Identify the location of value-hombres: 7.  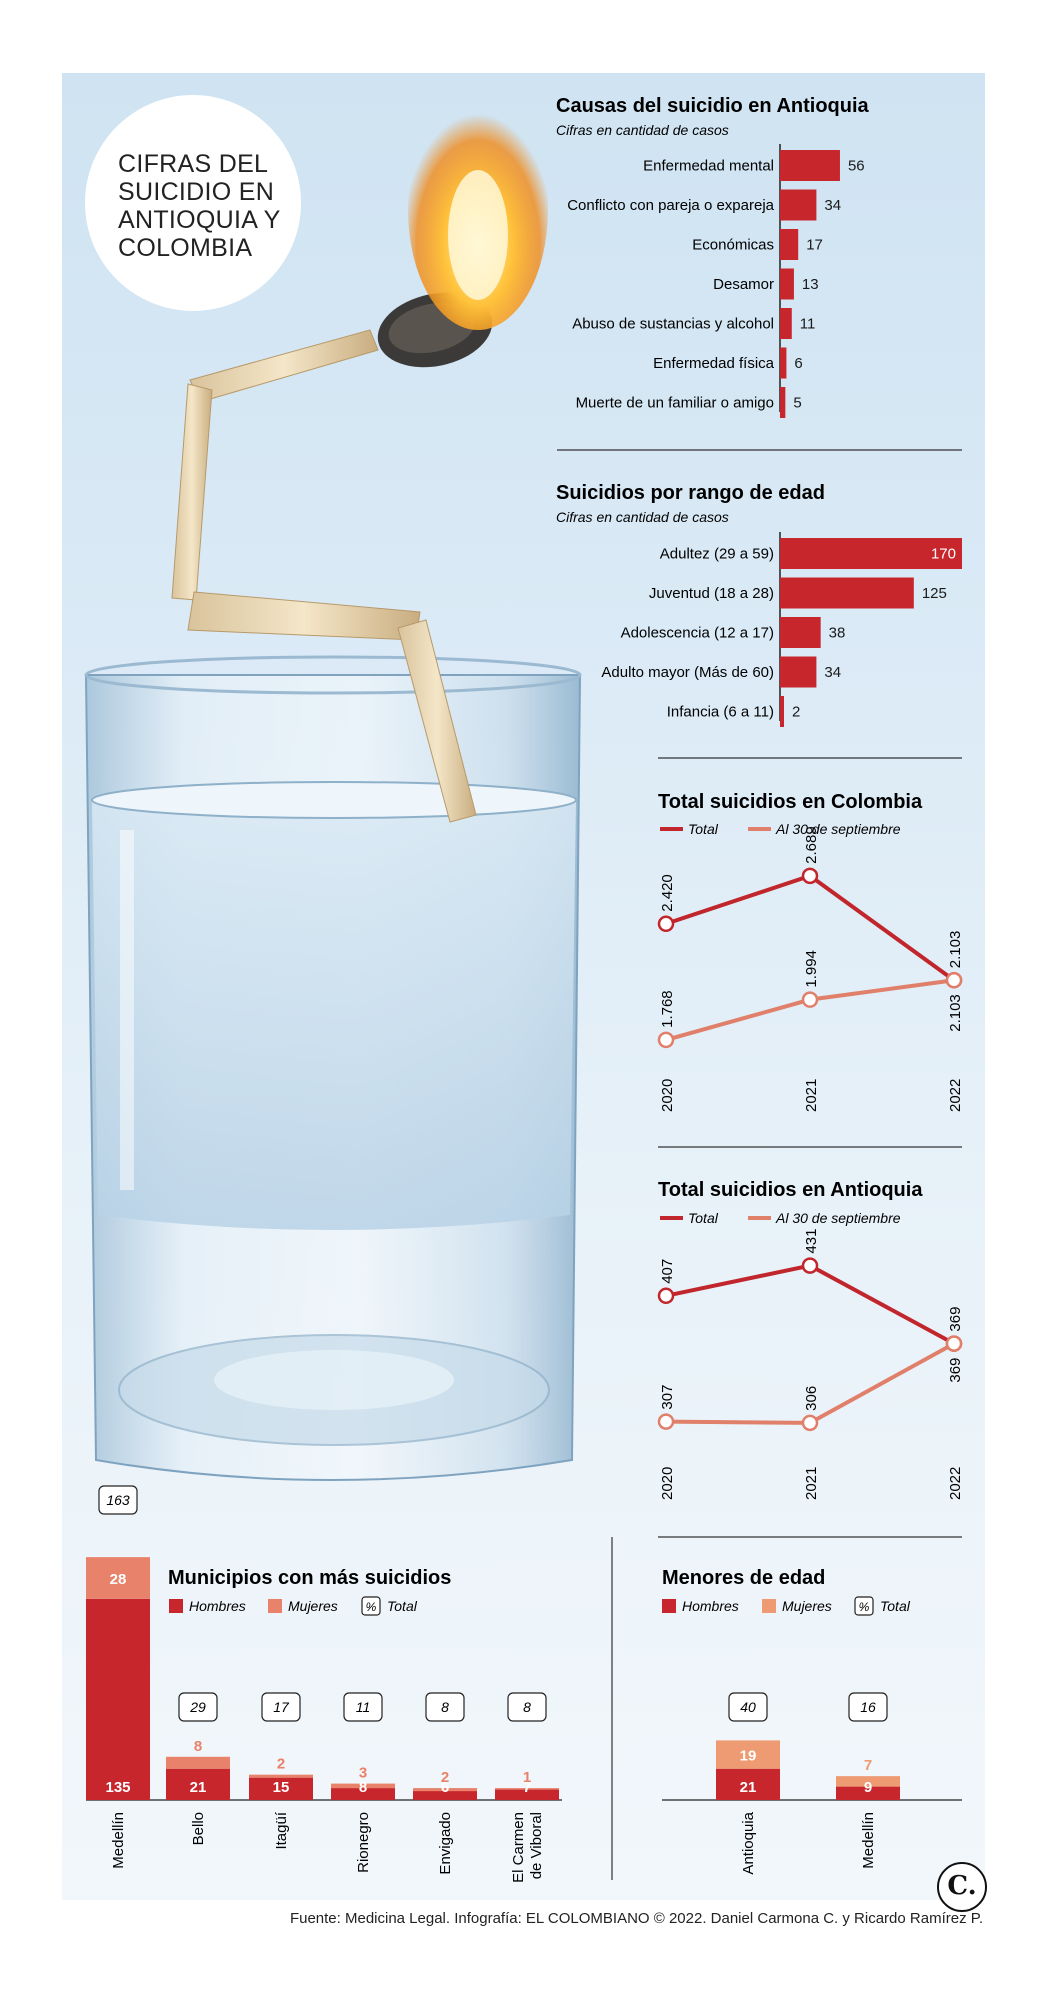
(527, 1787).